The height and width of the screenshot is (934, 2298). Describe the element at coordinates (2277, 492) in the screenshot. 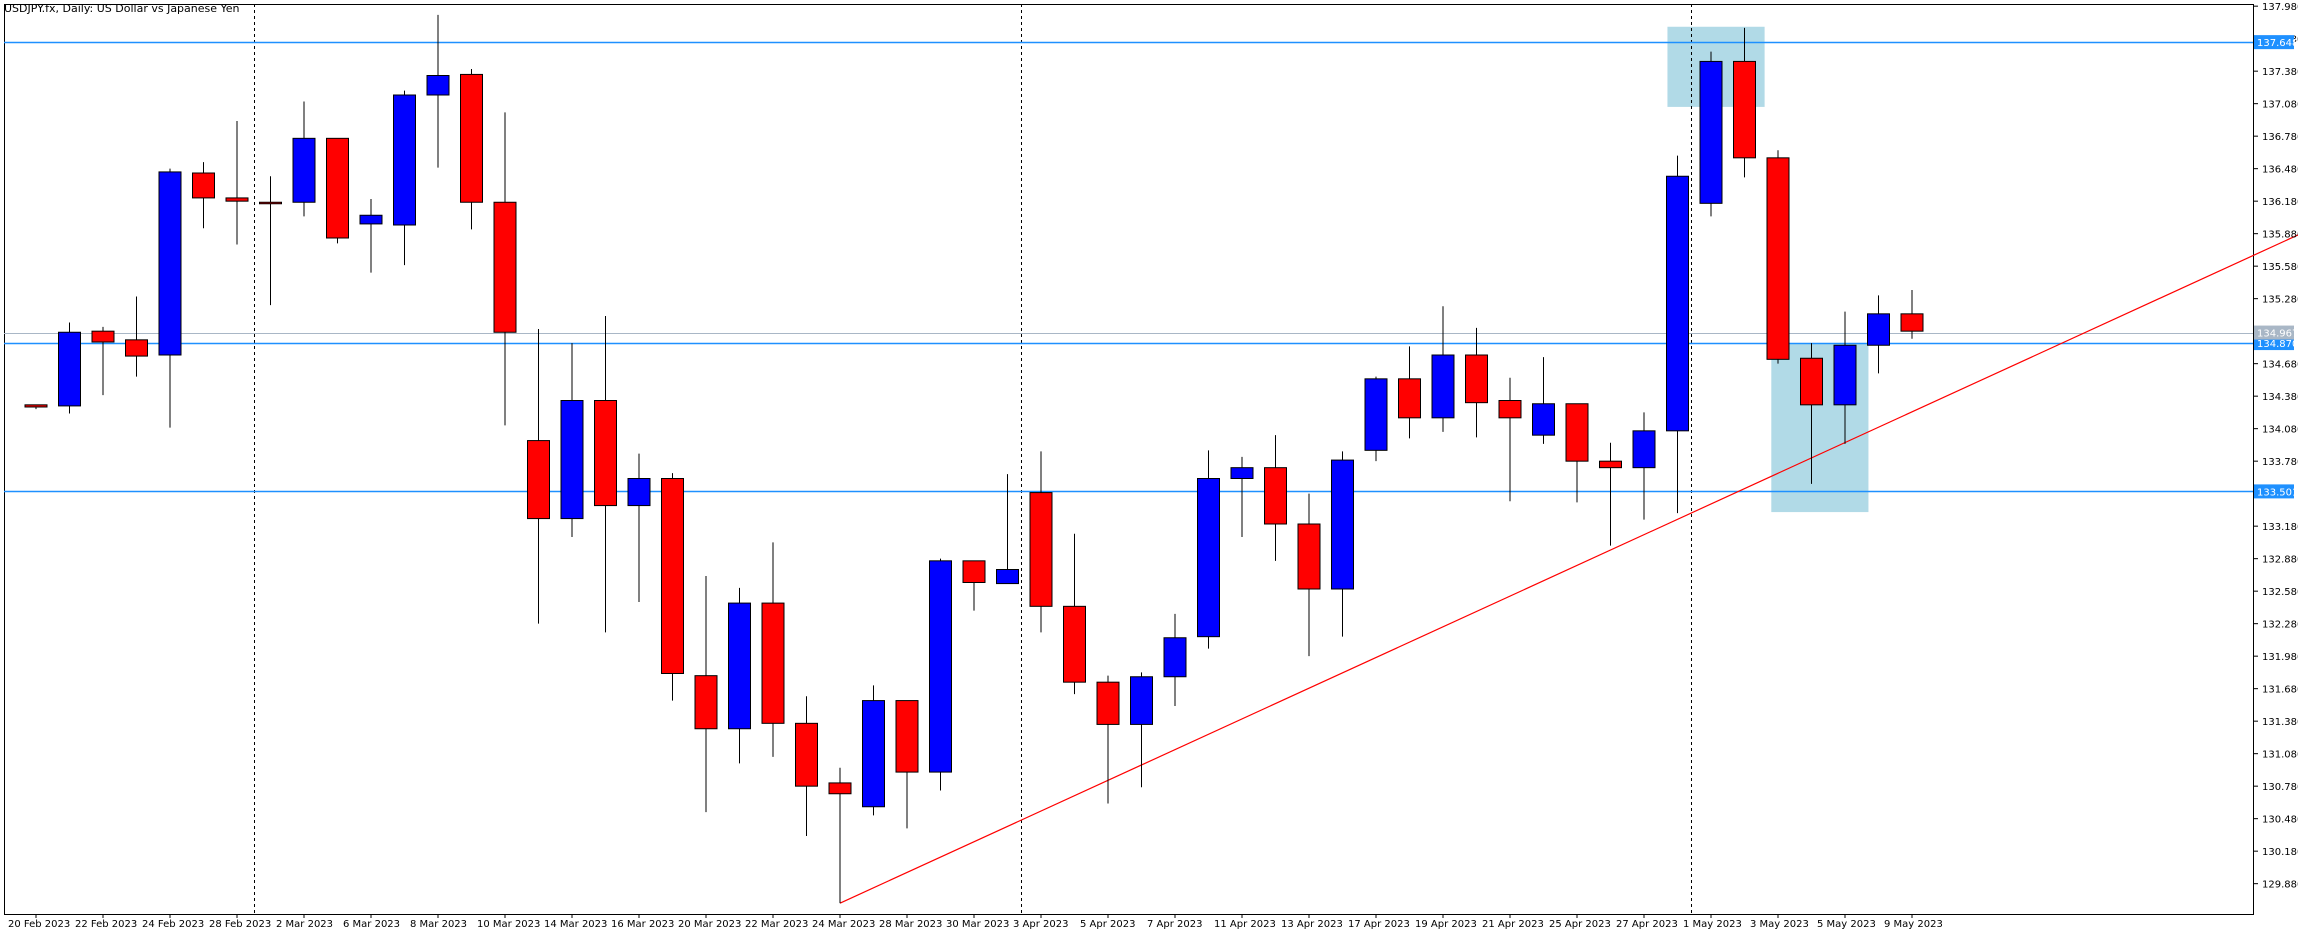

I see `level-price-label: 133.501` at that location.